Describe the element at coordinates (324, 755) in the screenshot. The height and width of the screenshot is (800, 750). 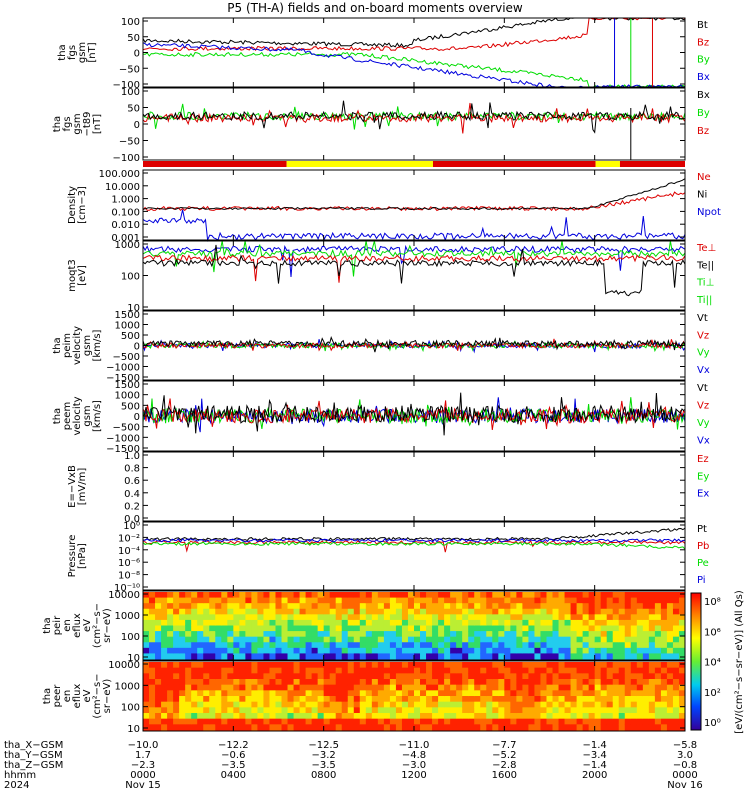
I see `x-axis-value: −3.2` at that location.